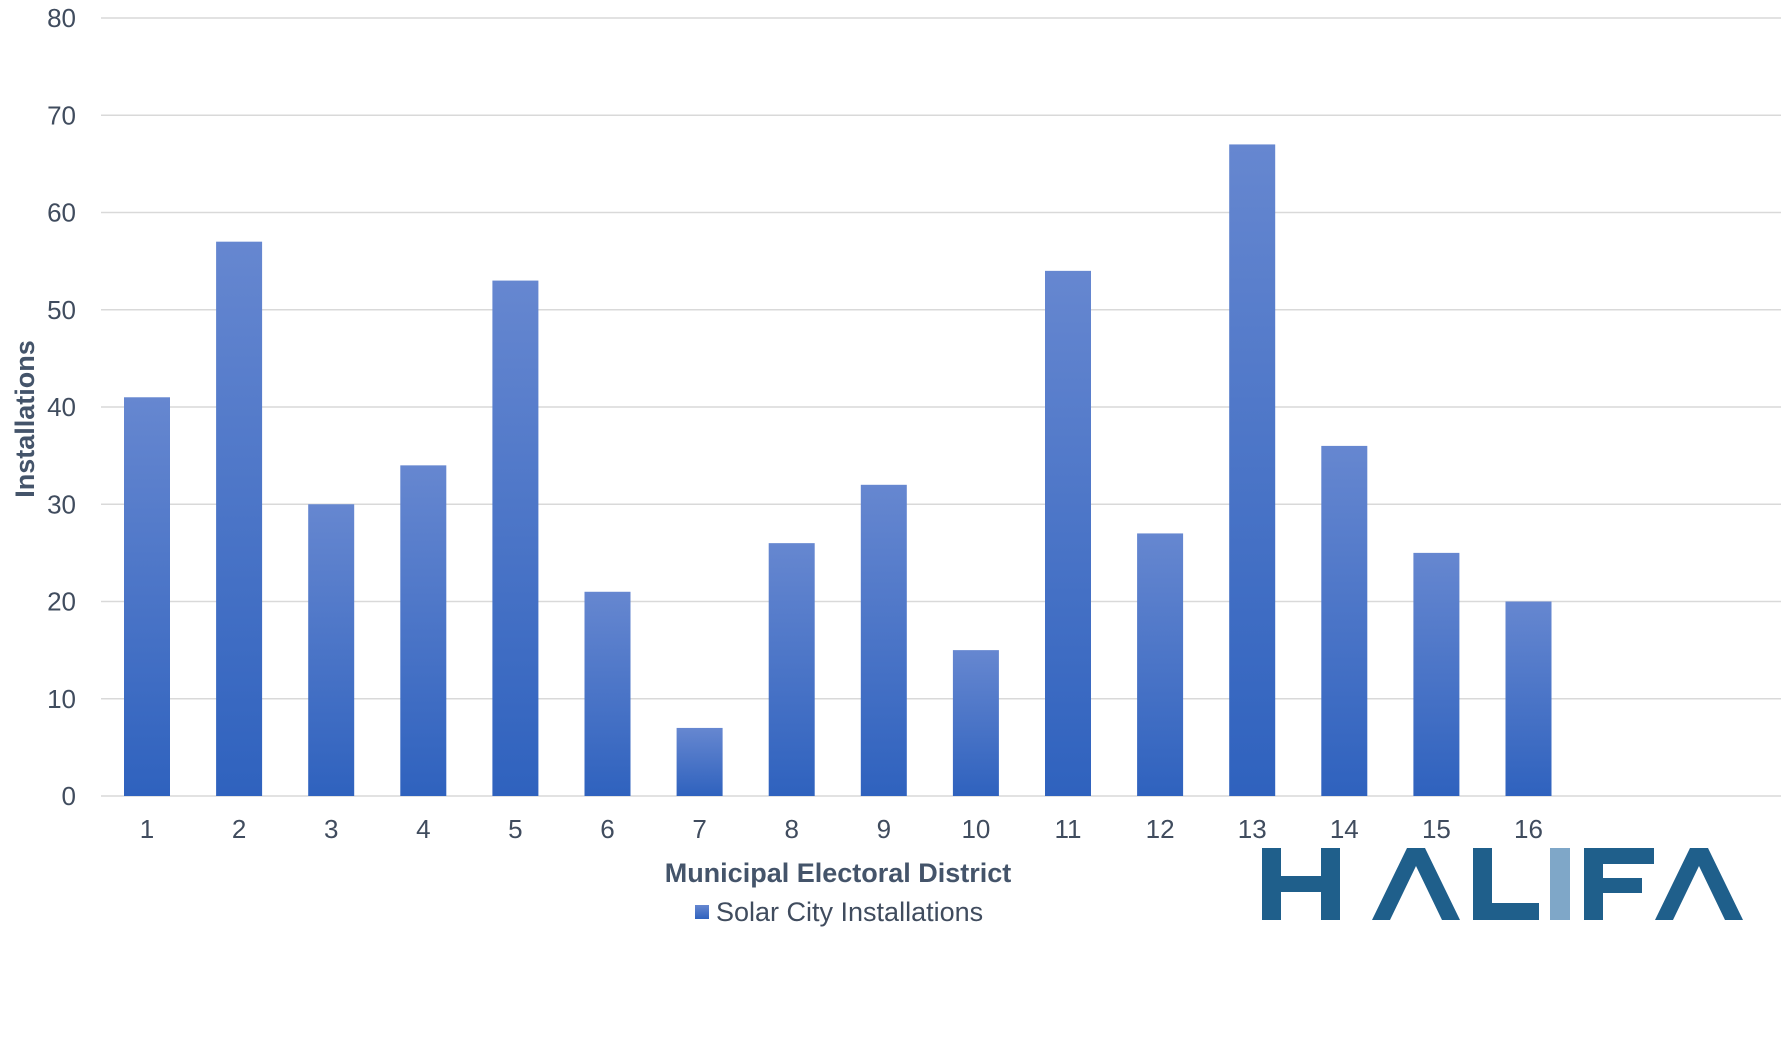  What do you see at coordinates (975, 829) in the screenshot?
I see `x-tick-label: 10` at bounding box center [975, 829].